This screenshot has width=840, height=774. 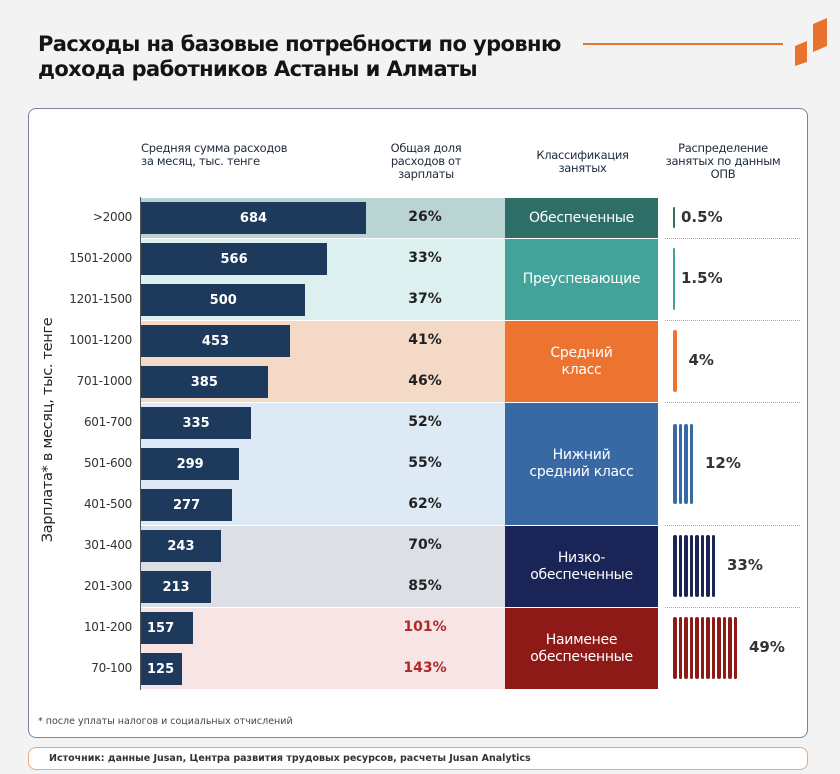 What do you see at coordinates (190, 464) in the screenshot?
I see `bar: 299` at bounding box center [190, 464].